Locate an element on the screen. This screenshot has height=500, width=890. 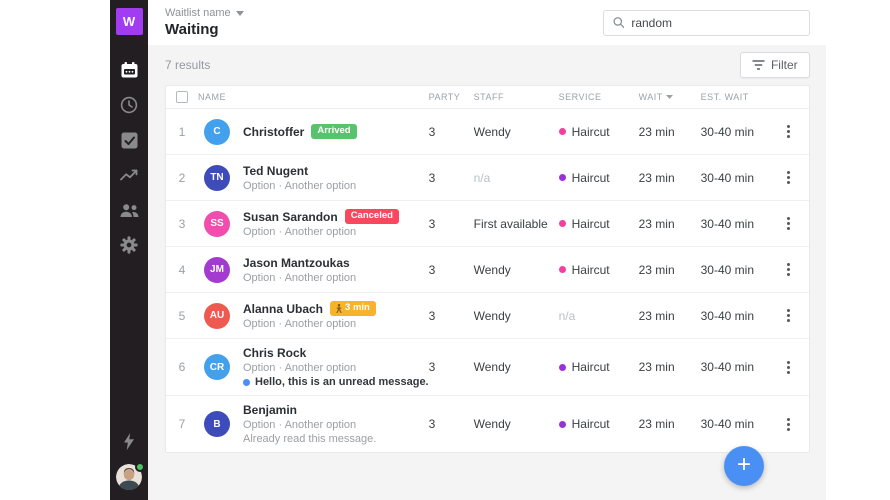
column-header-staff: STAFF is located at coordinates (488, 97).